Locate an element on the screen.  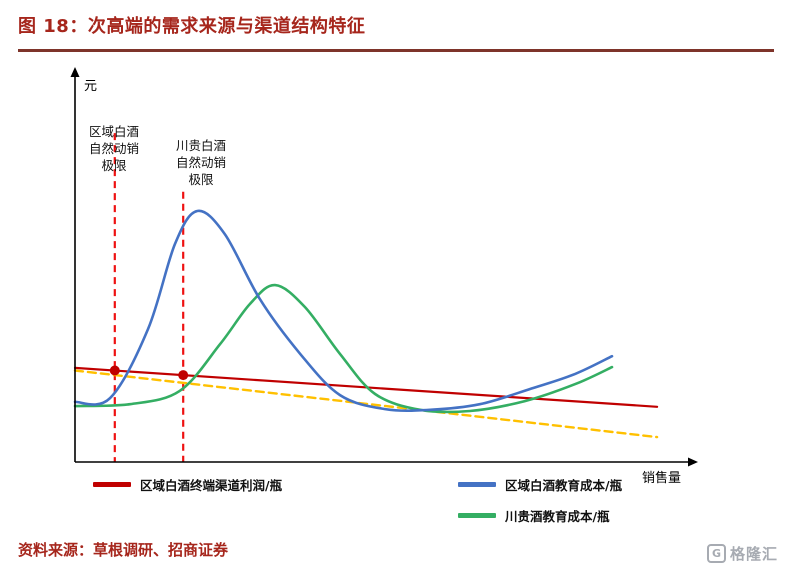
figure-title: 图 18：次高端的需求来源与渠道结构特征 is located at coordinates (192, 26).